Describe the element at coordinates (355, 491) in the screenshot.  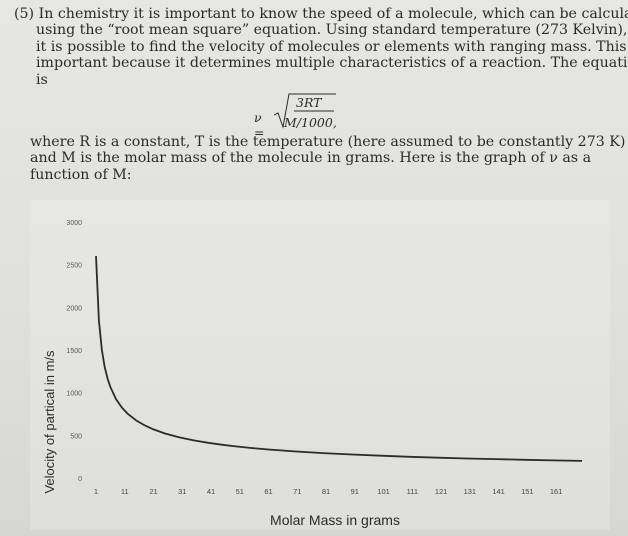
I see `x-tick-label: 91` at that location.